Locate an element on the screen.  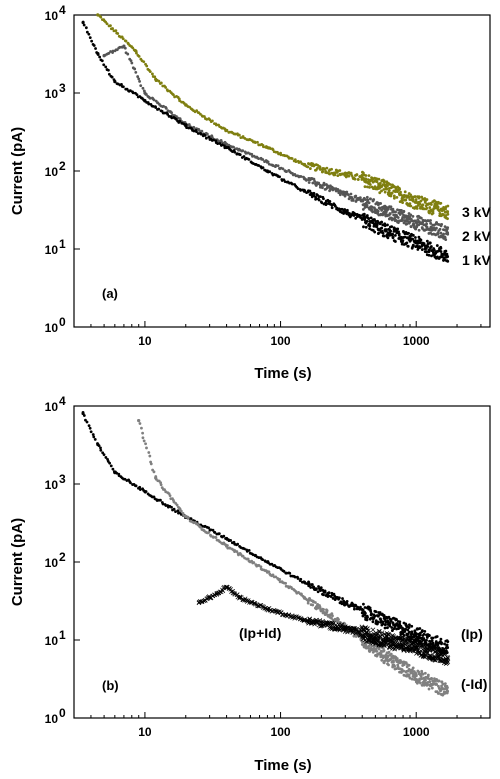
series-label-neg-id: (-Id) is located at coordinates (474, 684).